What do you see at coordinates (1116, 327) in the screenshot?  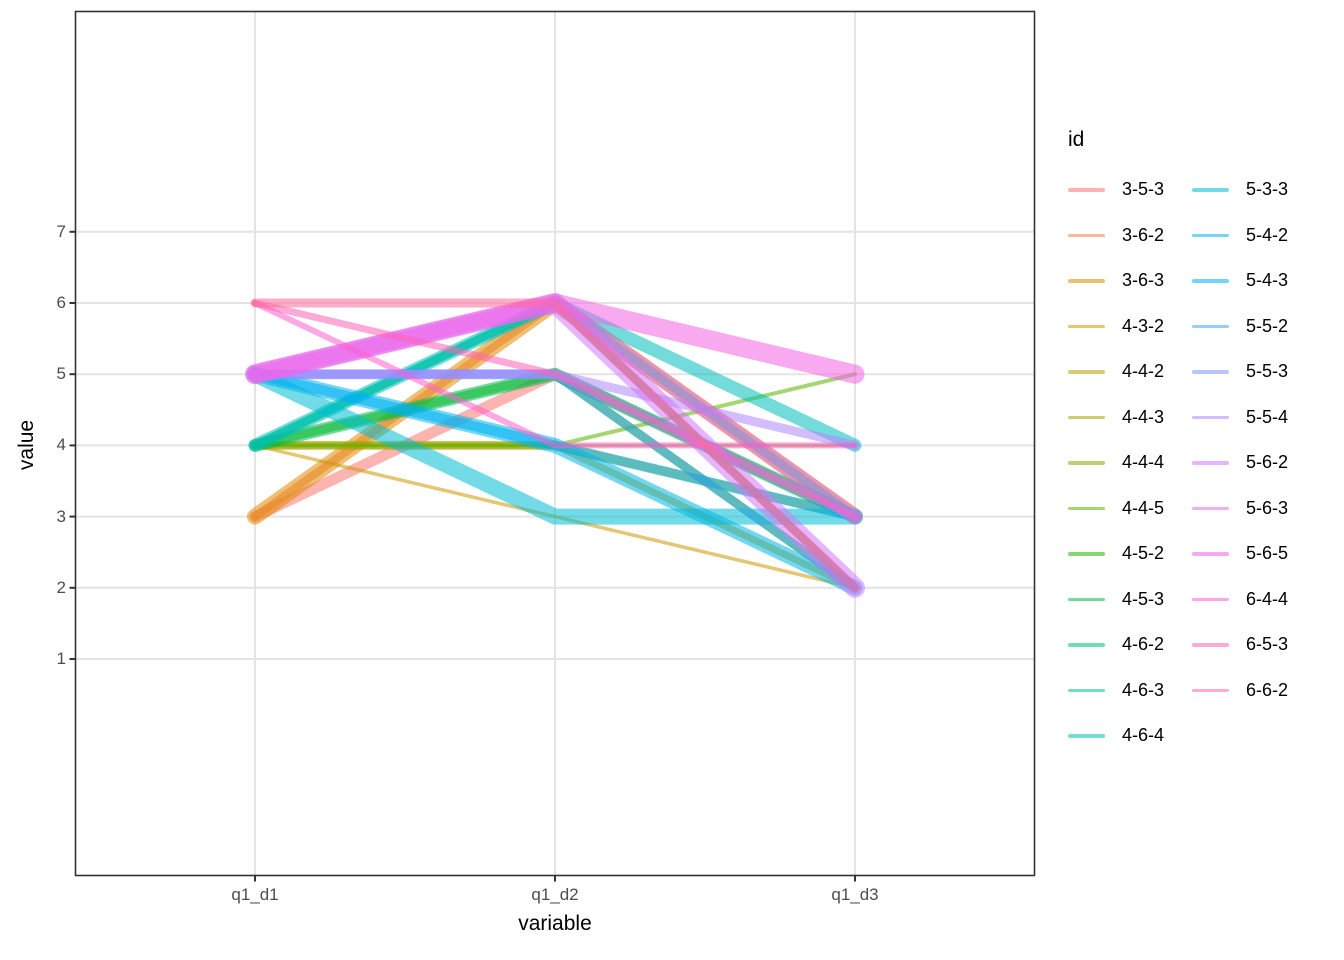 I see `legend-item-4-3-2: 4-3-2` at bounding box center [1116, 327].